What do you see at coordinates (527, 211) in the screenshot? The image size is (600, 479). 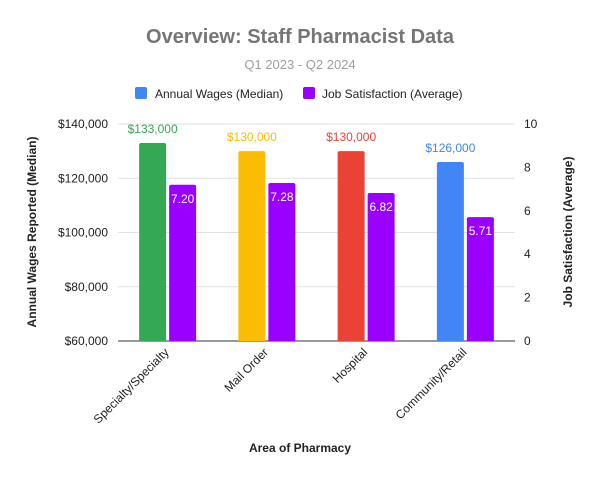 I see `y-right-tick-label: 6` at bounding box center [527, 211].